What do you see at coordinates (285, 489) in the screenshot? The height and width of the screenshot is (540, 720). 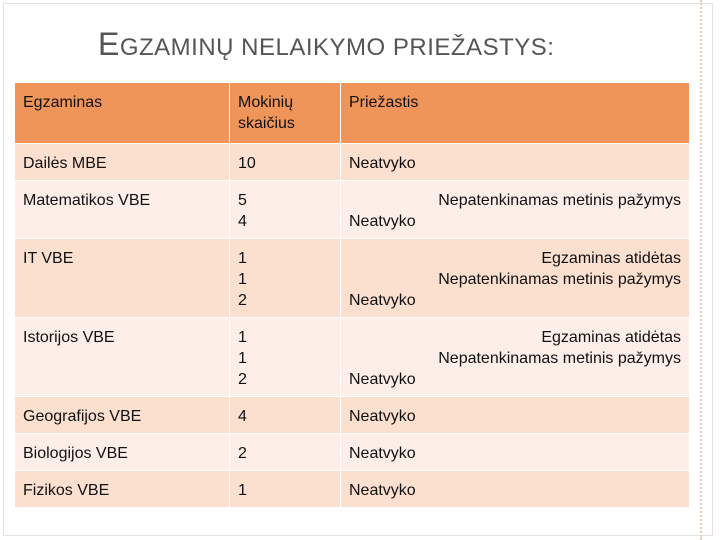 I see `table-cell: 1` at bounding box center [285, 489].